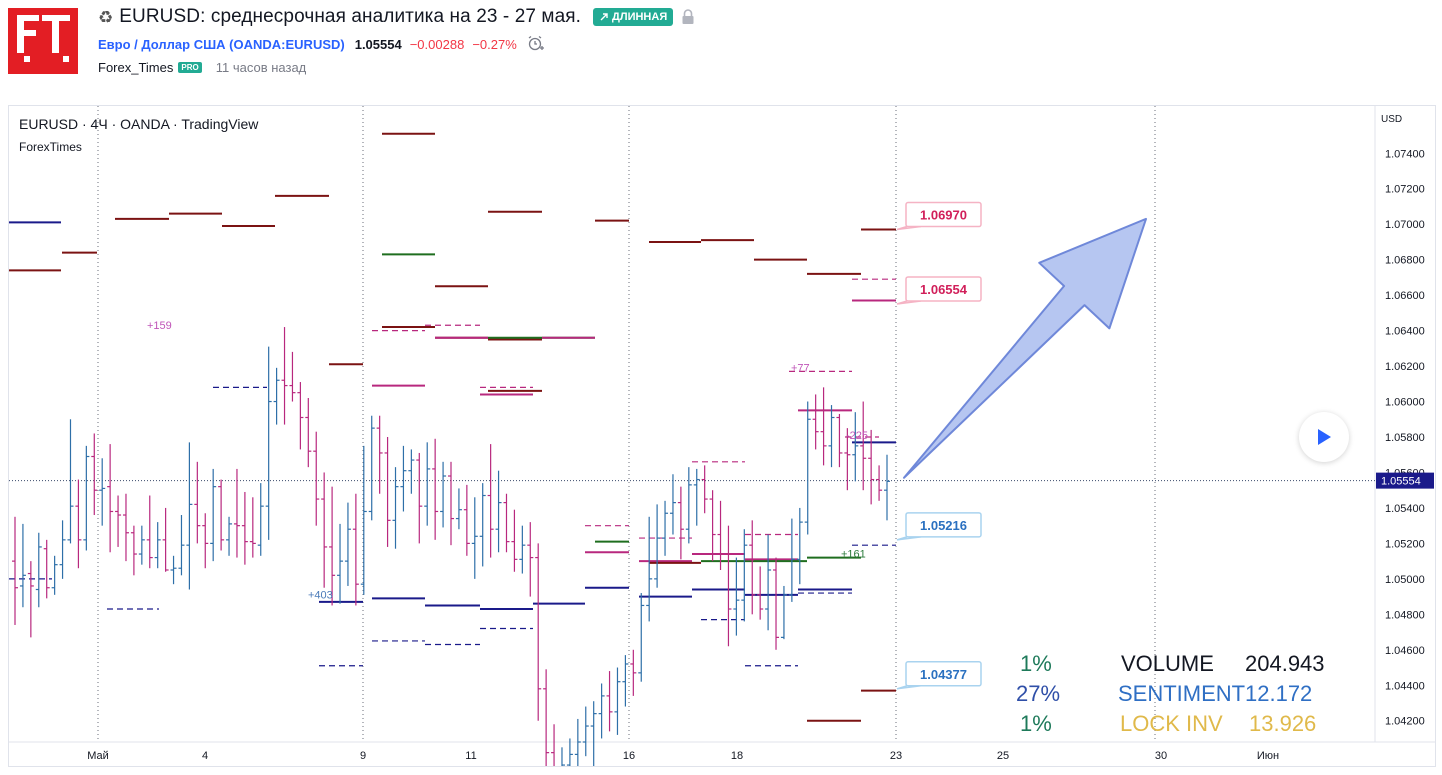 This screenshot has width=1442, height=775. Describe the element at coordinates (1405, 190) in the screenshot. I see `price-tick-label: 1.07200` at that location.